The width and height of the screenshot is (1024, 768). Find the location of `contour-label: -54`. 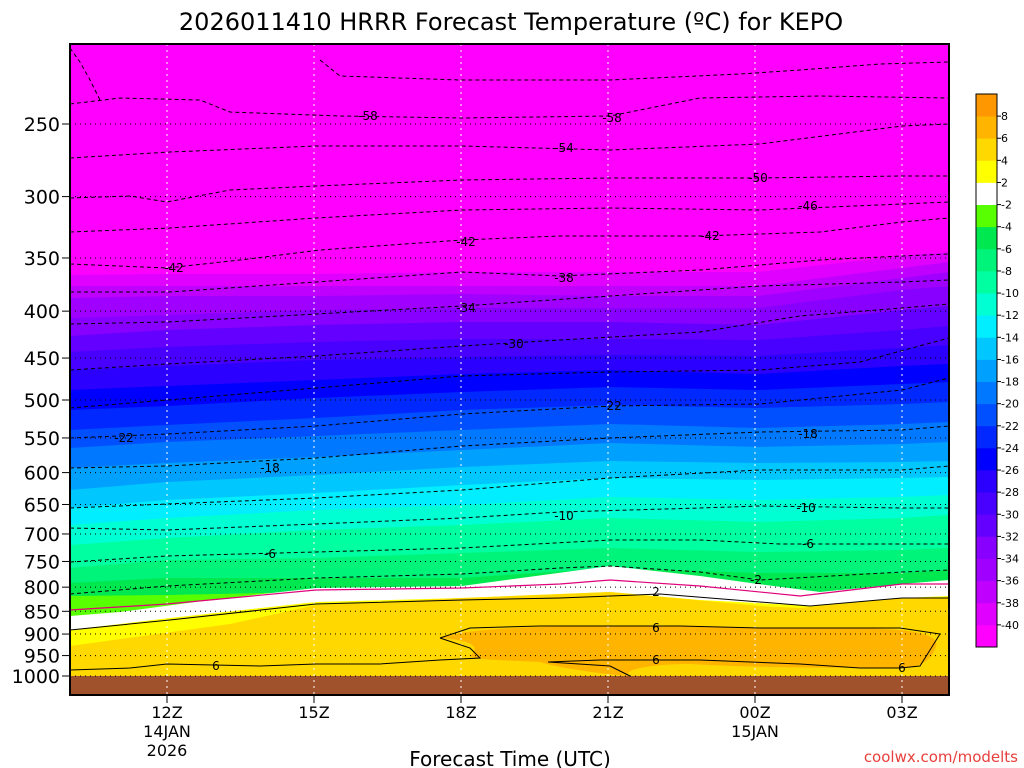

contour-label: -54 is located at coordinates (564, 148).